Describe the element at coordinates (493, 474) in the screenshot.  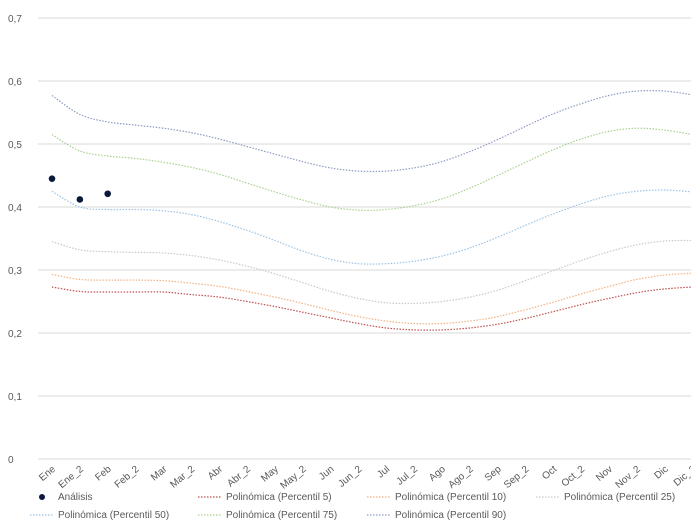
I see `x-tick-label: Sep` at that location.